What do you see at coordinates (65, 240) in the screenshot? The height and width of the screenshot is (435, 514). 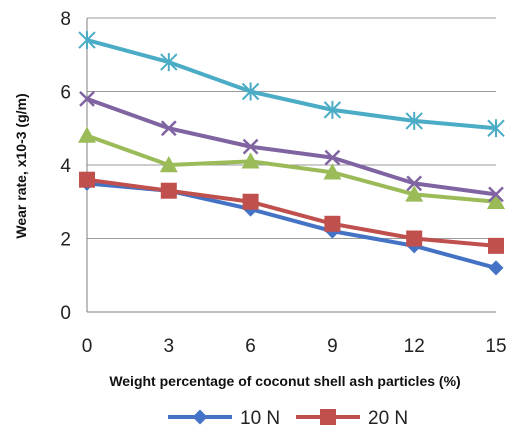 I see `y-tick-label: 2` at bounding box center [65, 240].